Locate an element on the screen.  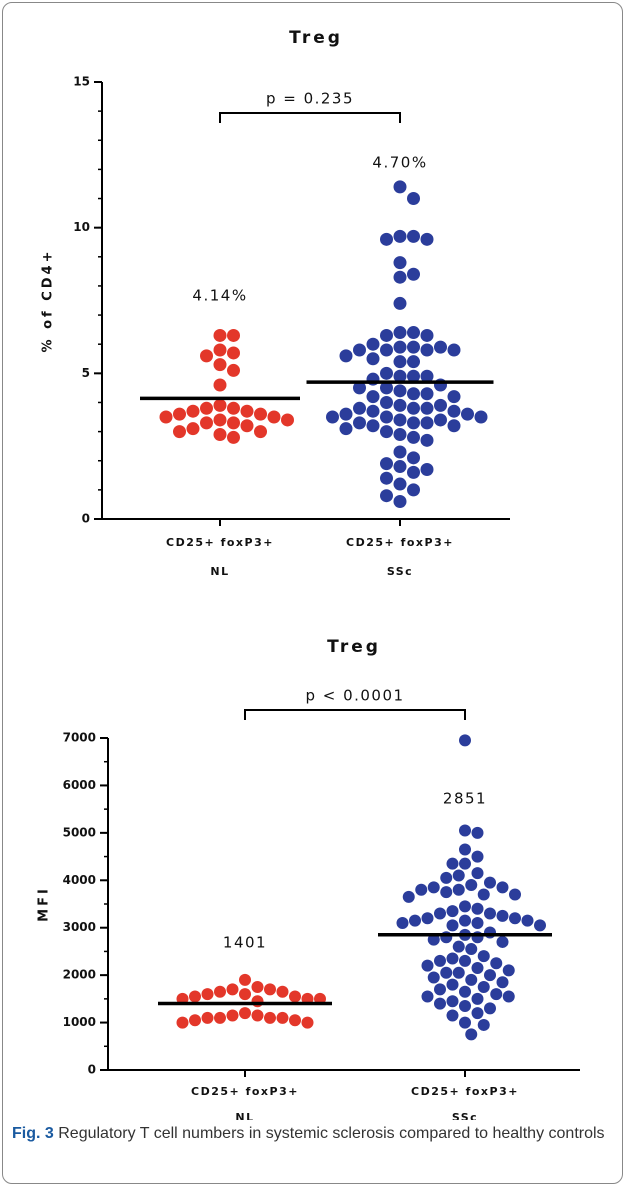
y-tick-label: 15 is located at coordinates (81, 82).